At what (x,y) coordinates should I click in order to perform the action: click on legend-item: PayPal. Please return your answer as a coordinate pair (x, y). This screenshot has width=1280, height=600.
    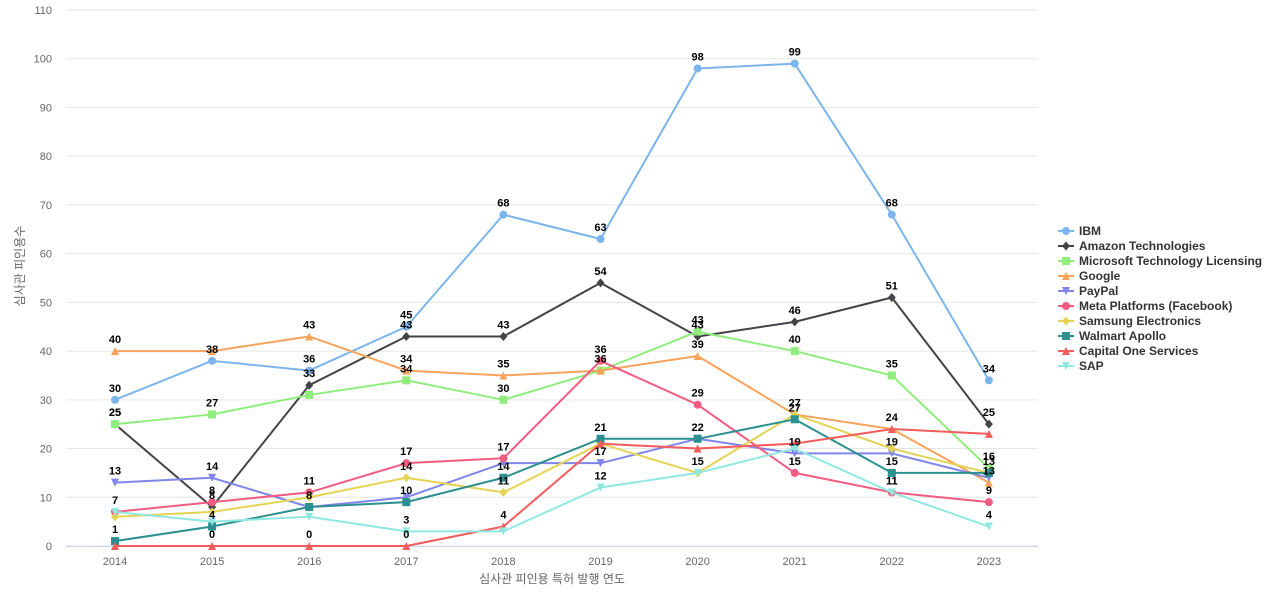
    Looking at the image, I should click on (1088, 291).